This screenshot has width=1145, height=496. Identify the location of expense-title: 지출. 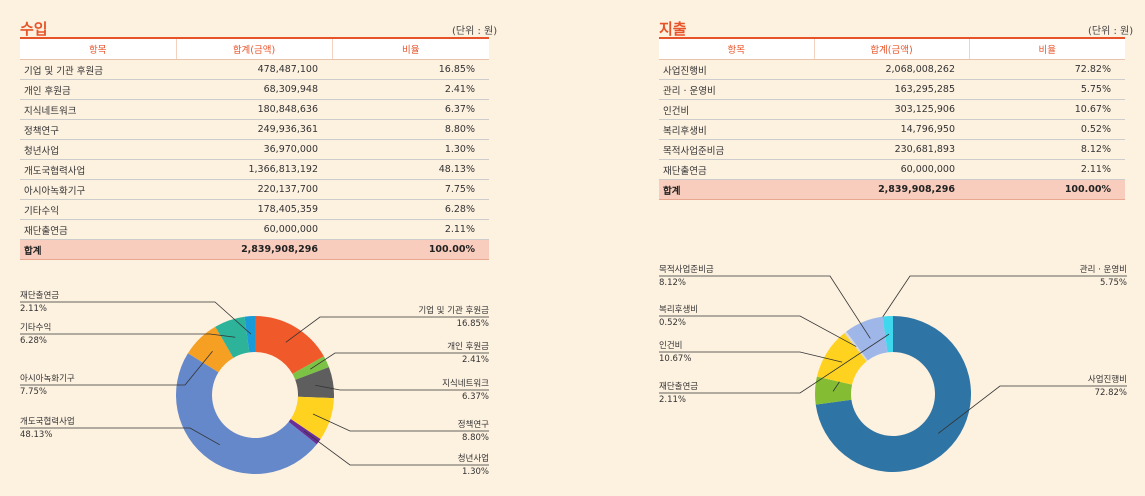
(673, 29).